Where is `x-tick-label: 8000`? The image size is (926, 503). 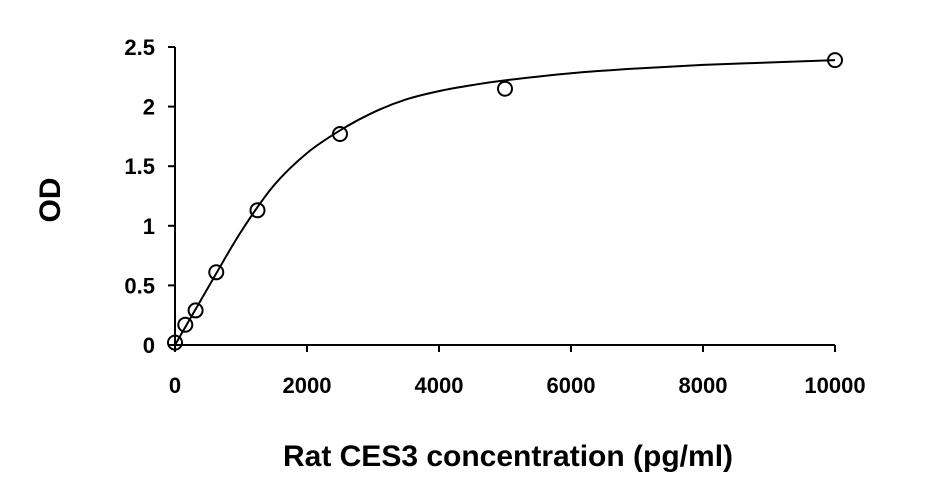
x-tick-label: 8000 is located at coordinates (703, 385).